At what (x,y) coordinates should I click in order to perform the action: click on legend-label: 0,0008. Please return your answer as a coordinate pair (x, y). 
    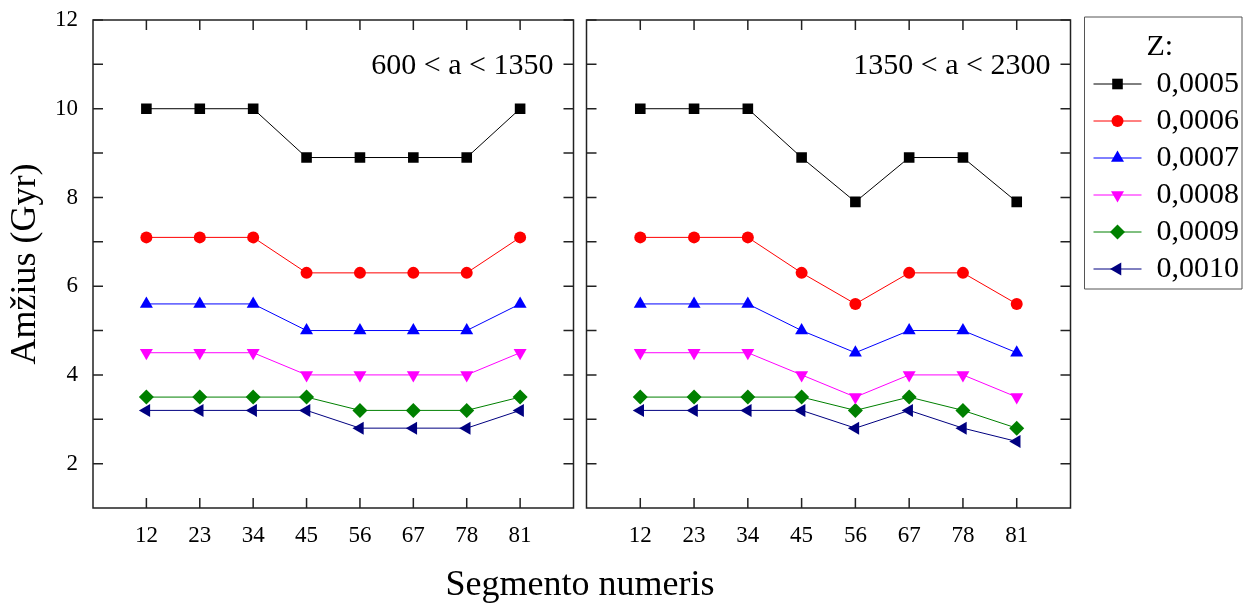
    Looking at the image, I should click on (1197, 192).